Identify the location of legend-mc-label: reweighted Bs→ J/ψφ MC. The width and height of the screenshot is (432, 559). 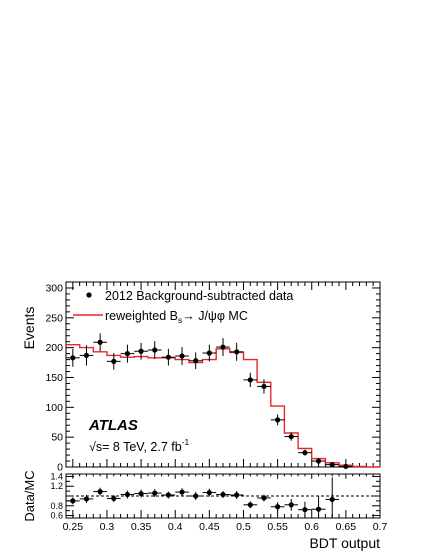
(176, 317).